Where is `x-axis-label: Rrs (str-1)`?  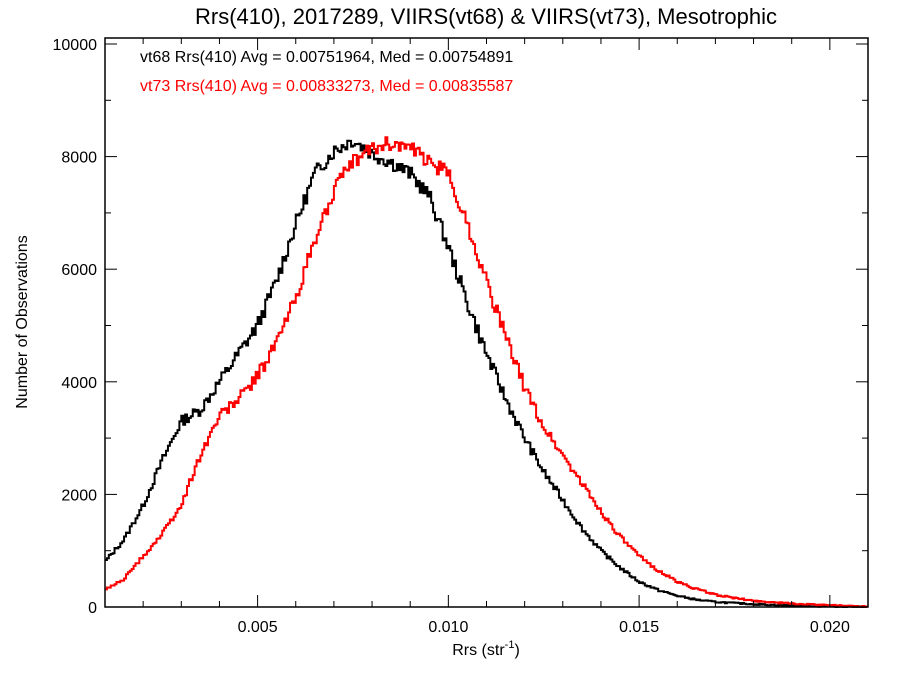 x-axis-label: Rrs (str-1) is located at coordinates (486, 649).